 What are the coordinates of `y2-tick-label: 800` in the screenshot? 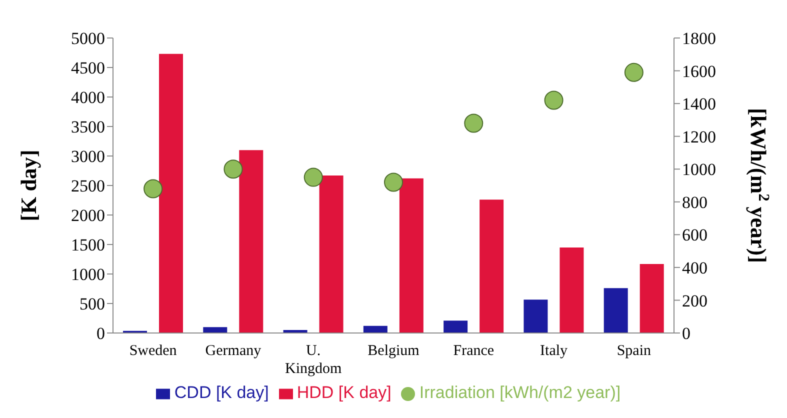 It's located at (695, 202).